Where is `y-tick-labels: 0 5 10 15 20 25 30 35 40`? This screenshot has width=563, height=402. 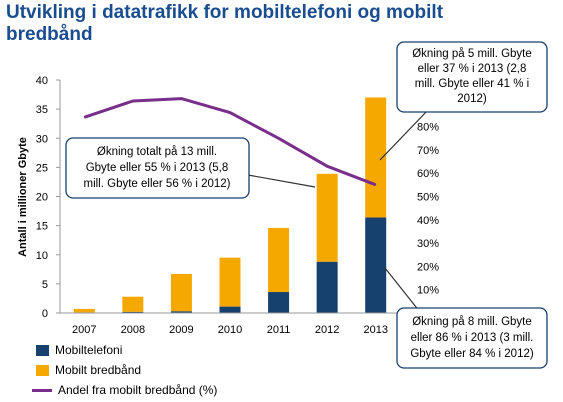 y-tick-labels: 0 5 10 15 20 25 30 35 40 is located at coordinates (48, 197).